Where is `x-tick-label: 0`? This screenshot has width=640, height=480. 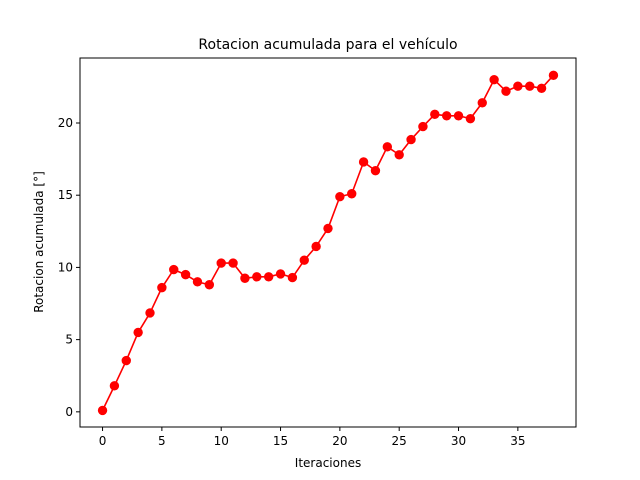 x-tick-label: 0 is located at coordinates (103, 441).